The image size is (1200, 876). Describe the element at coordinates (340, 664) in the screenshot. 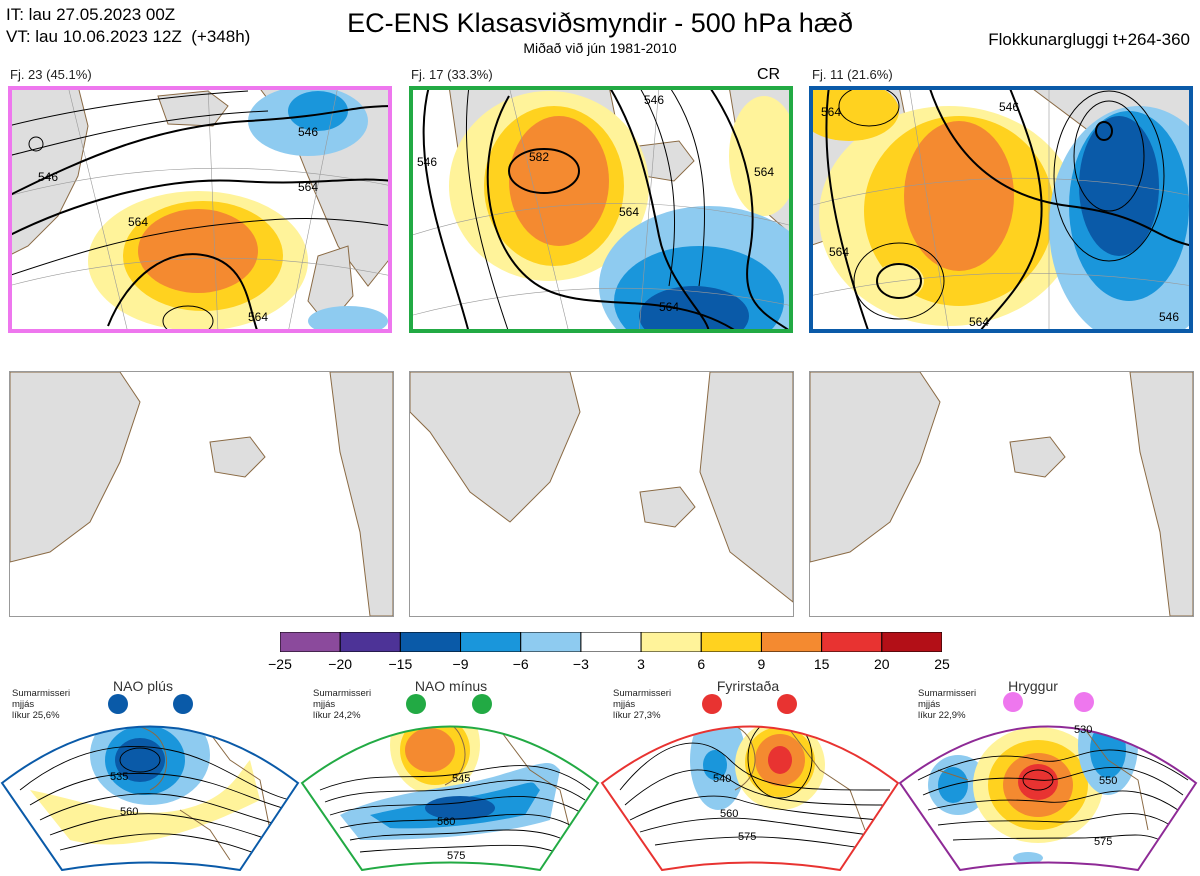

I see `colorbar-tick-label: −20` at that location.